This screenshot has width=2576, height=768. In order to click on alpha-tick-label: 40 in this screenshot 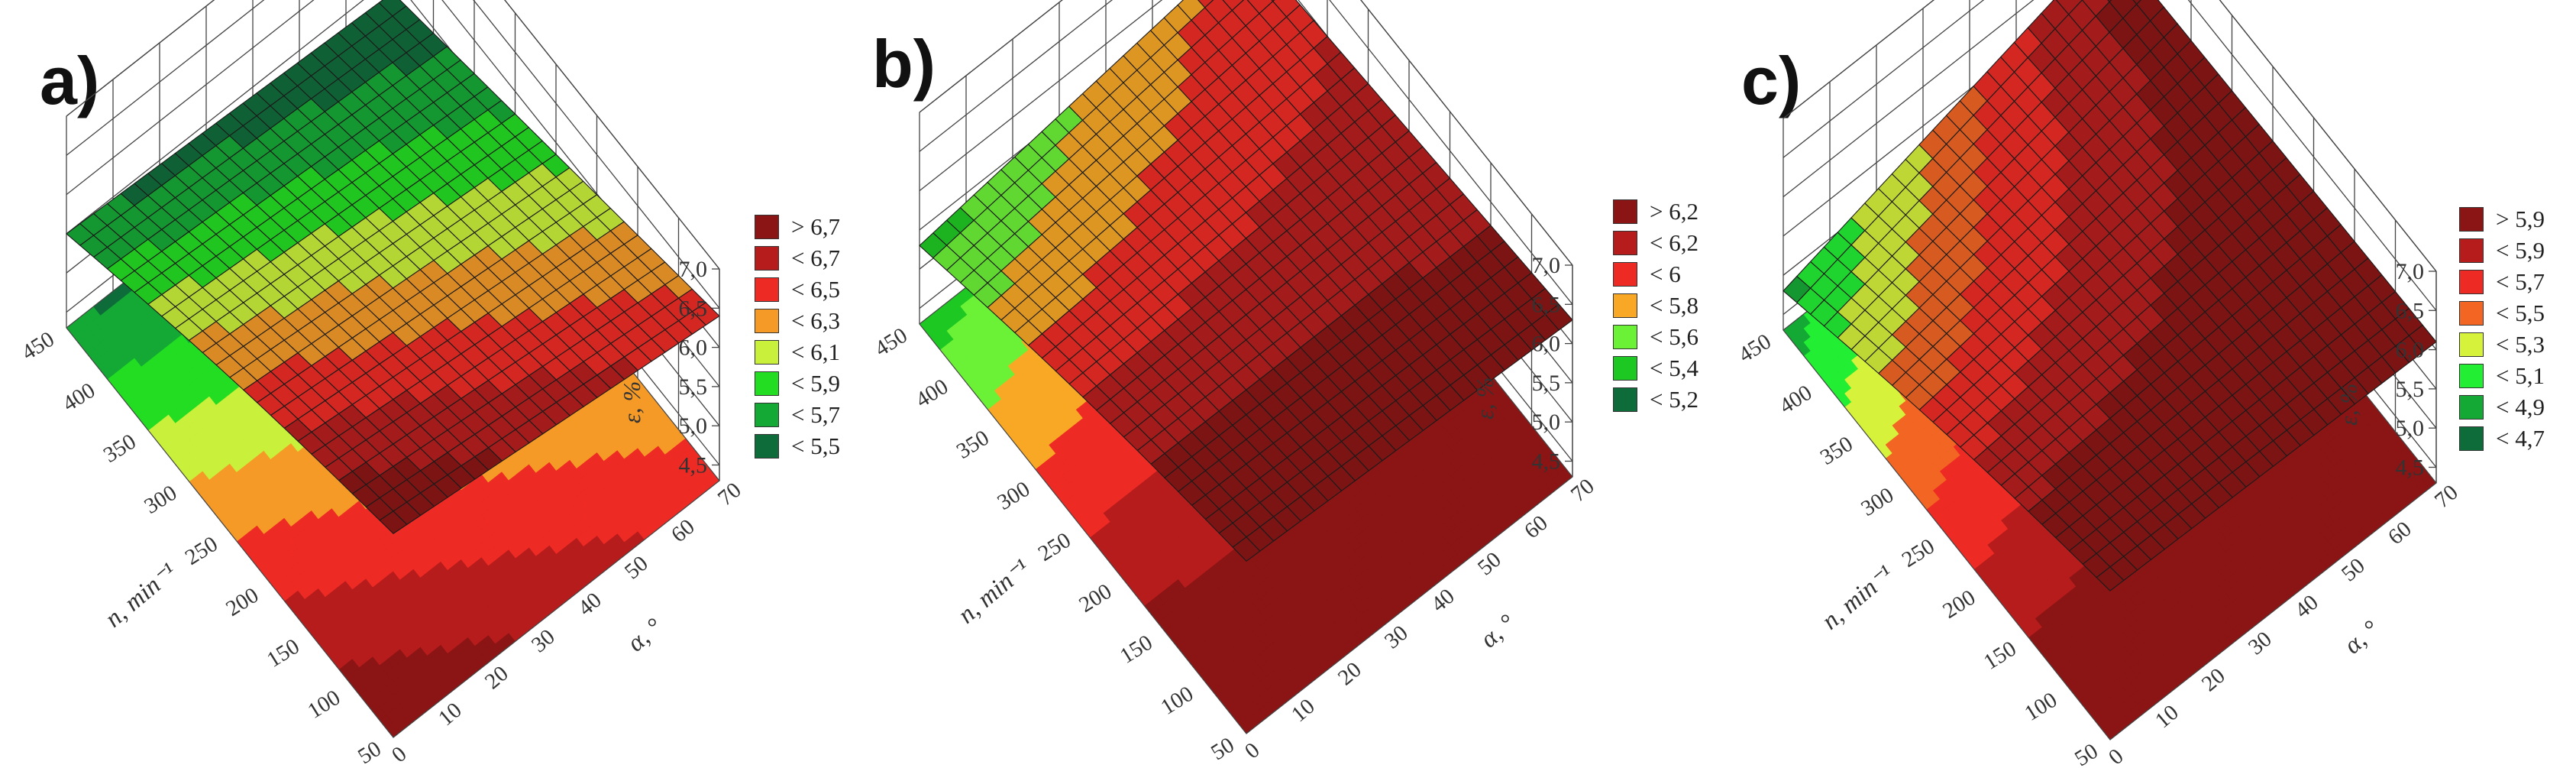, I will do `click(1443, 600)`.